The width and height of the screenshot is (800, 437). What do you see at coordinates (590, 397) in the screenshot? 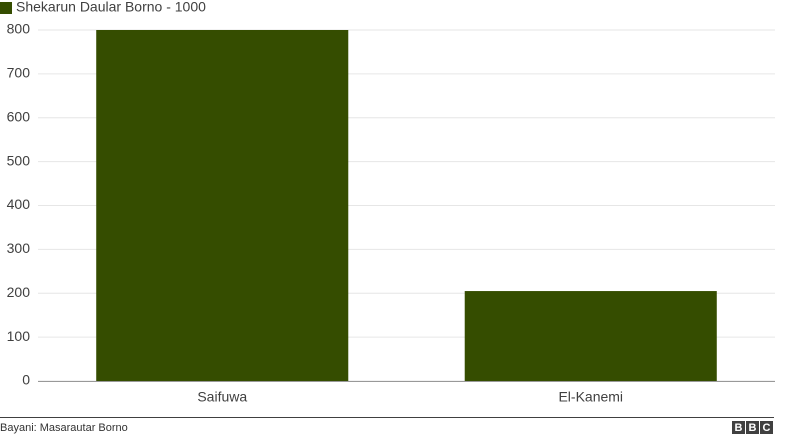
I see `x-tick-label: El-Kanemi` at bounding box center [590, 397].